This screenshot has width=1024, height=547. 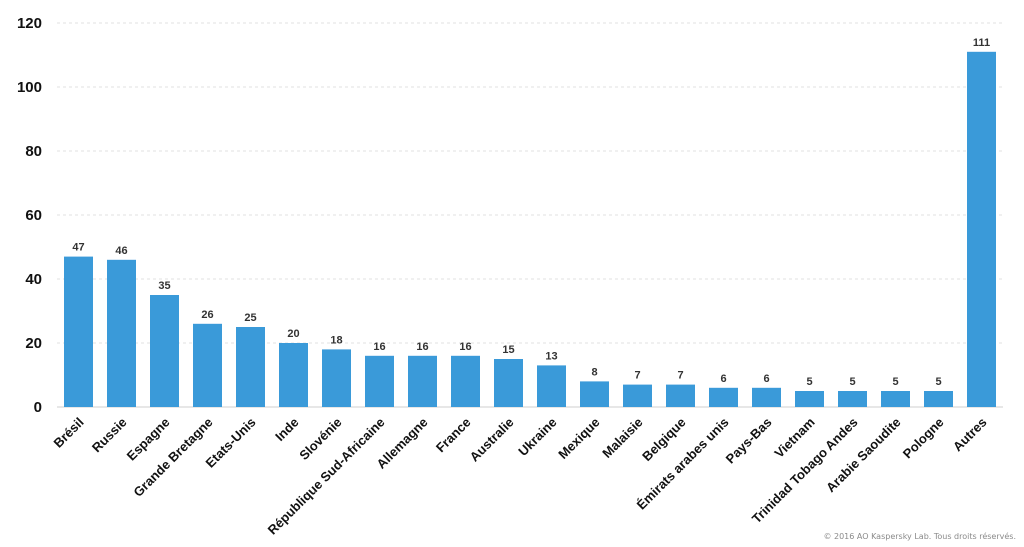 What do you see at coordinates (33, 279) in the screenshot?
I see `y-tick-label: 40` at bounding box center [33, 279].